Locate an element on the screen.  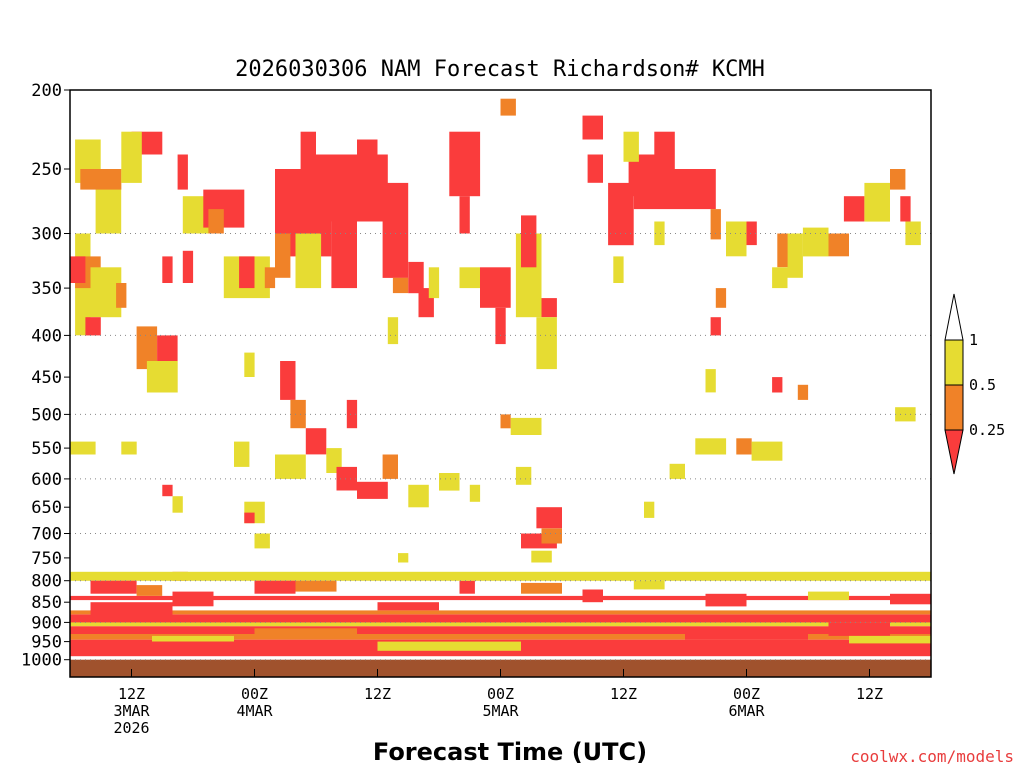
y-tick-label: 1000 is located at coordinates (41, 661).